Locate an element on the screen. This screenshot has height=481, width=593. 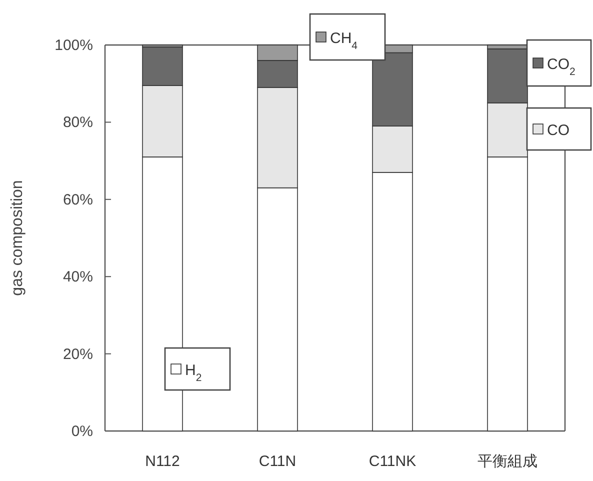
x-tick-label: 平衡組成 is located at coordinates (508, 461).